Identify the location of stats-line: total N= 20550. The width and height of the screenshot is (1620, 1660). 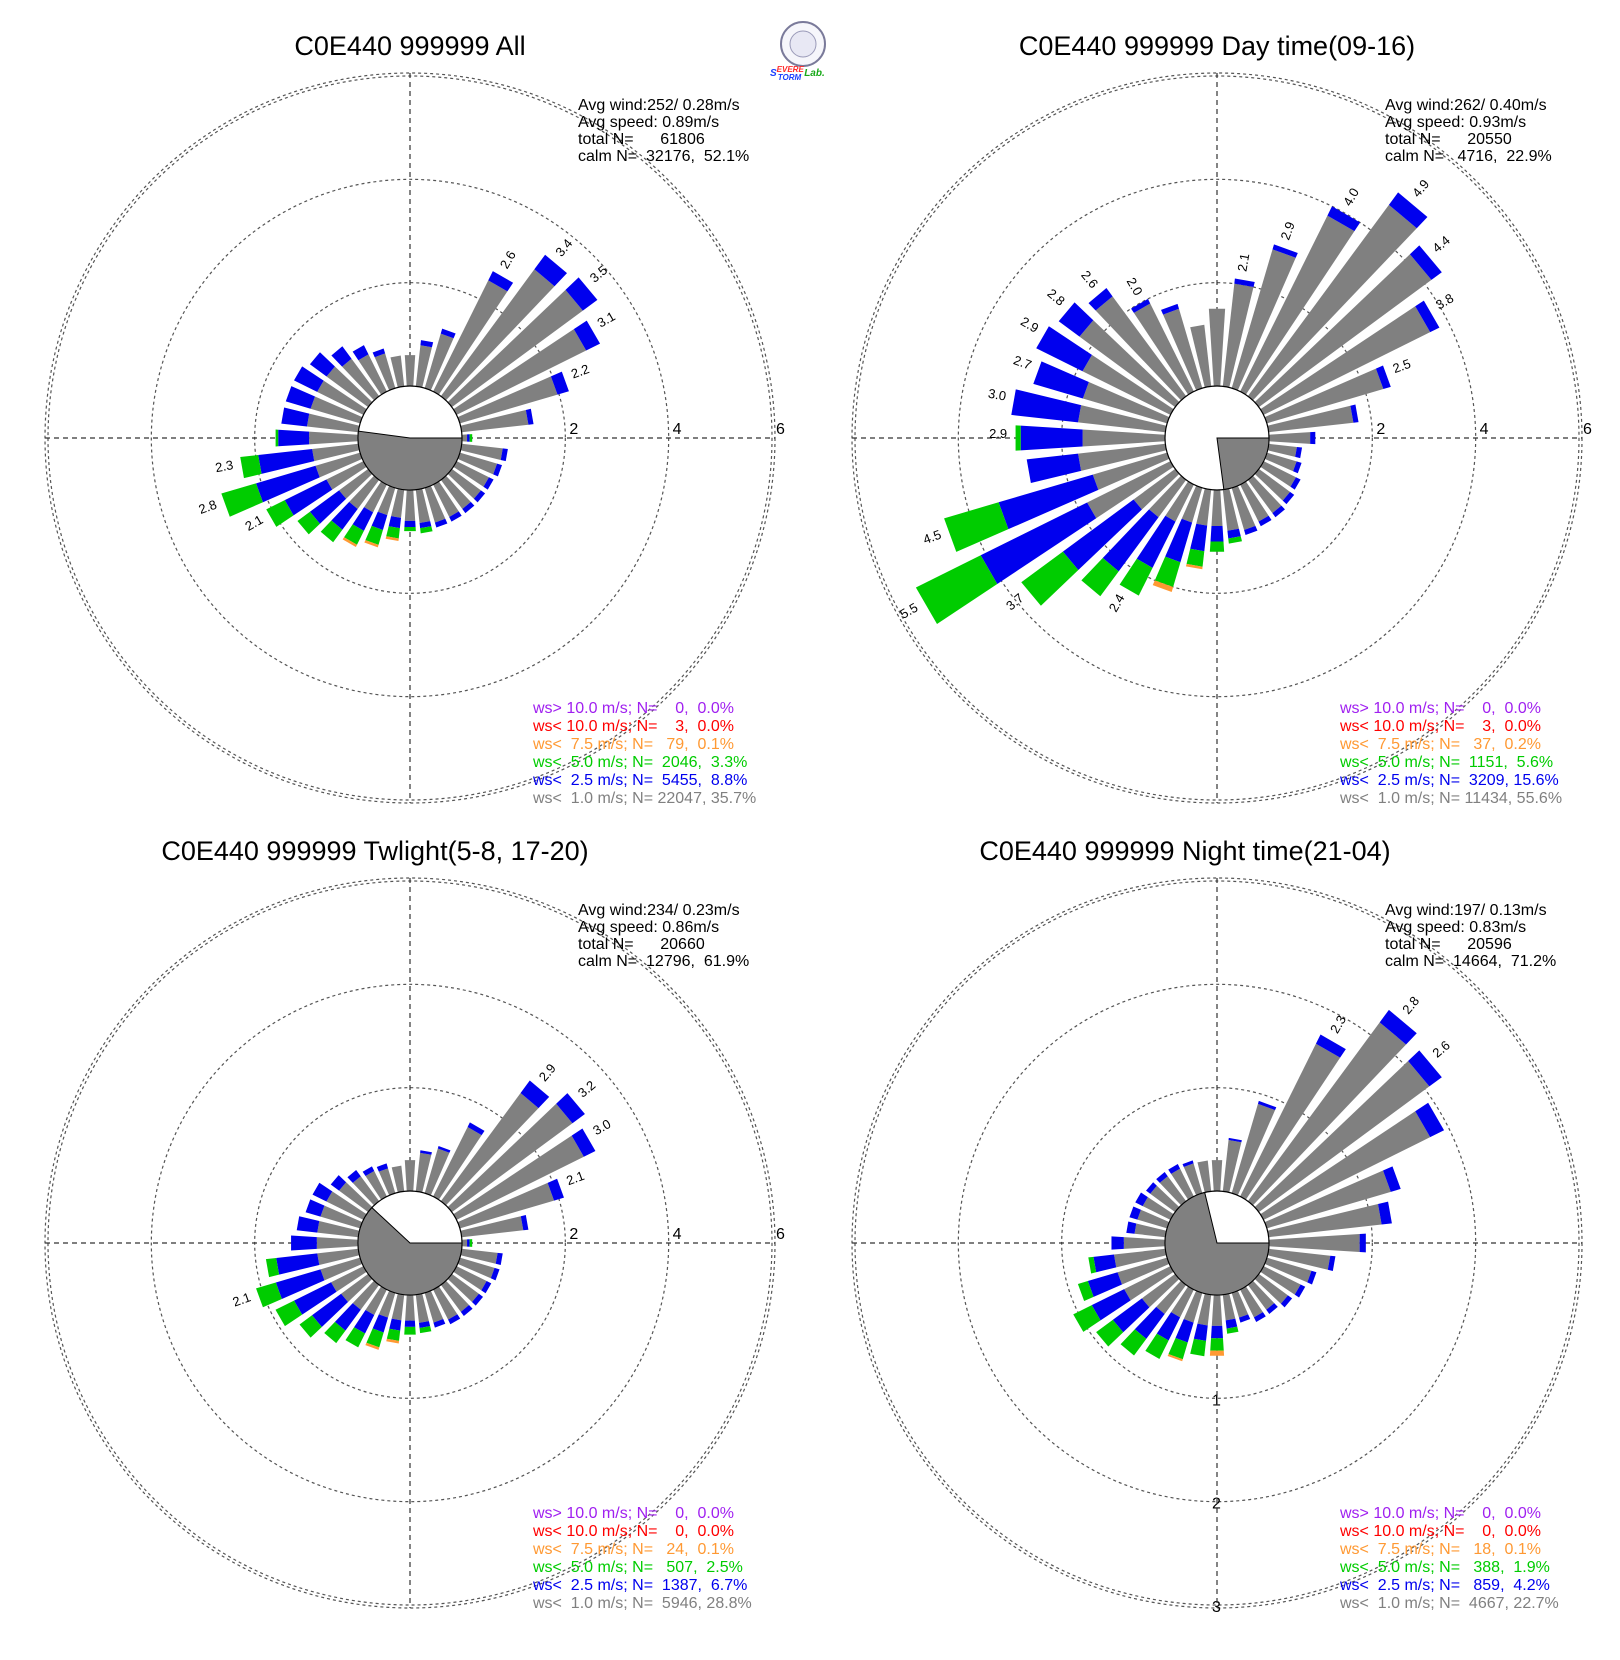
(1448, 139).